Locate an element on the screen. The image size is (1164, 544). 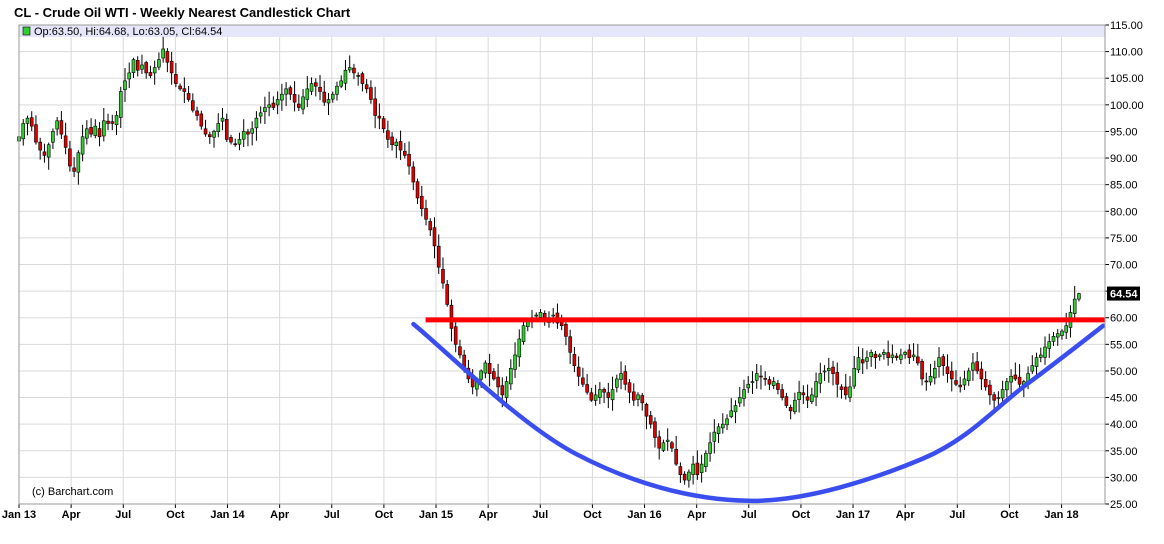
y-tick-label: 85.00 is located at coordinates (1124, 186).